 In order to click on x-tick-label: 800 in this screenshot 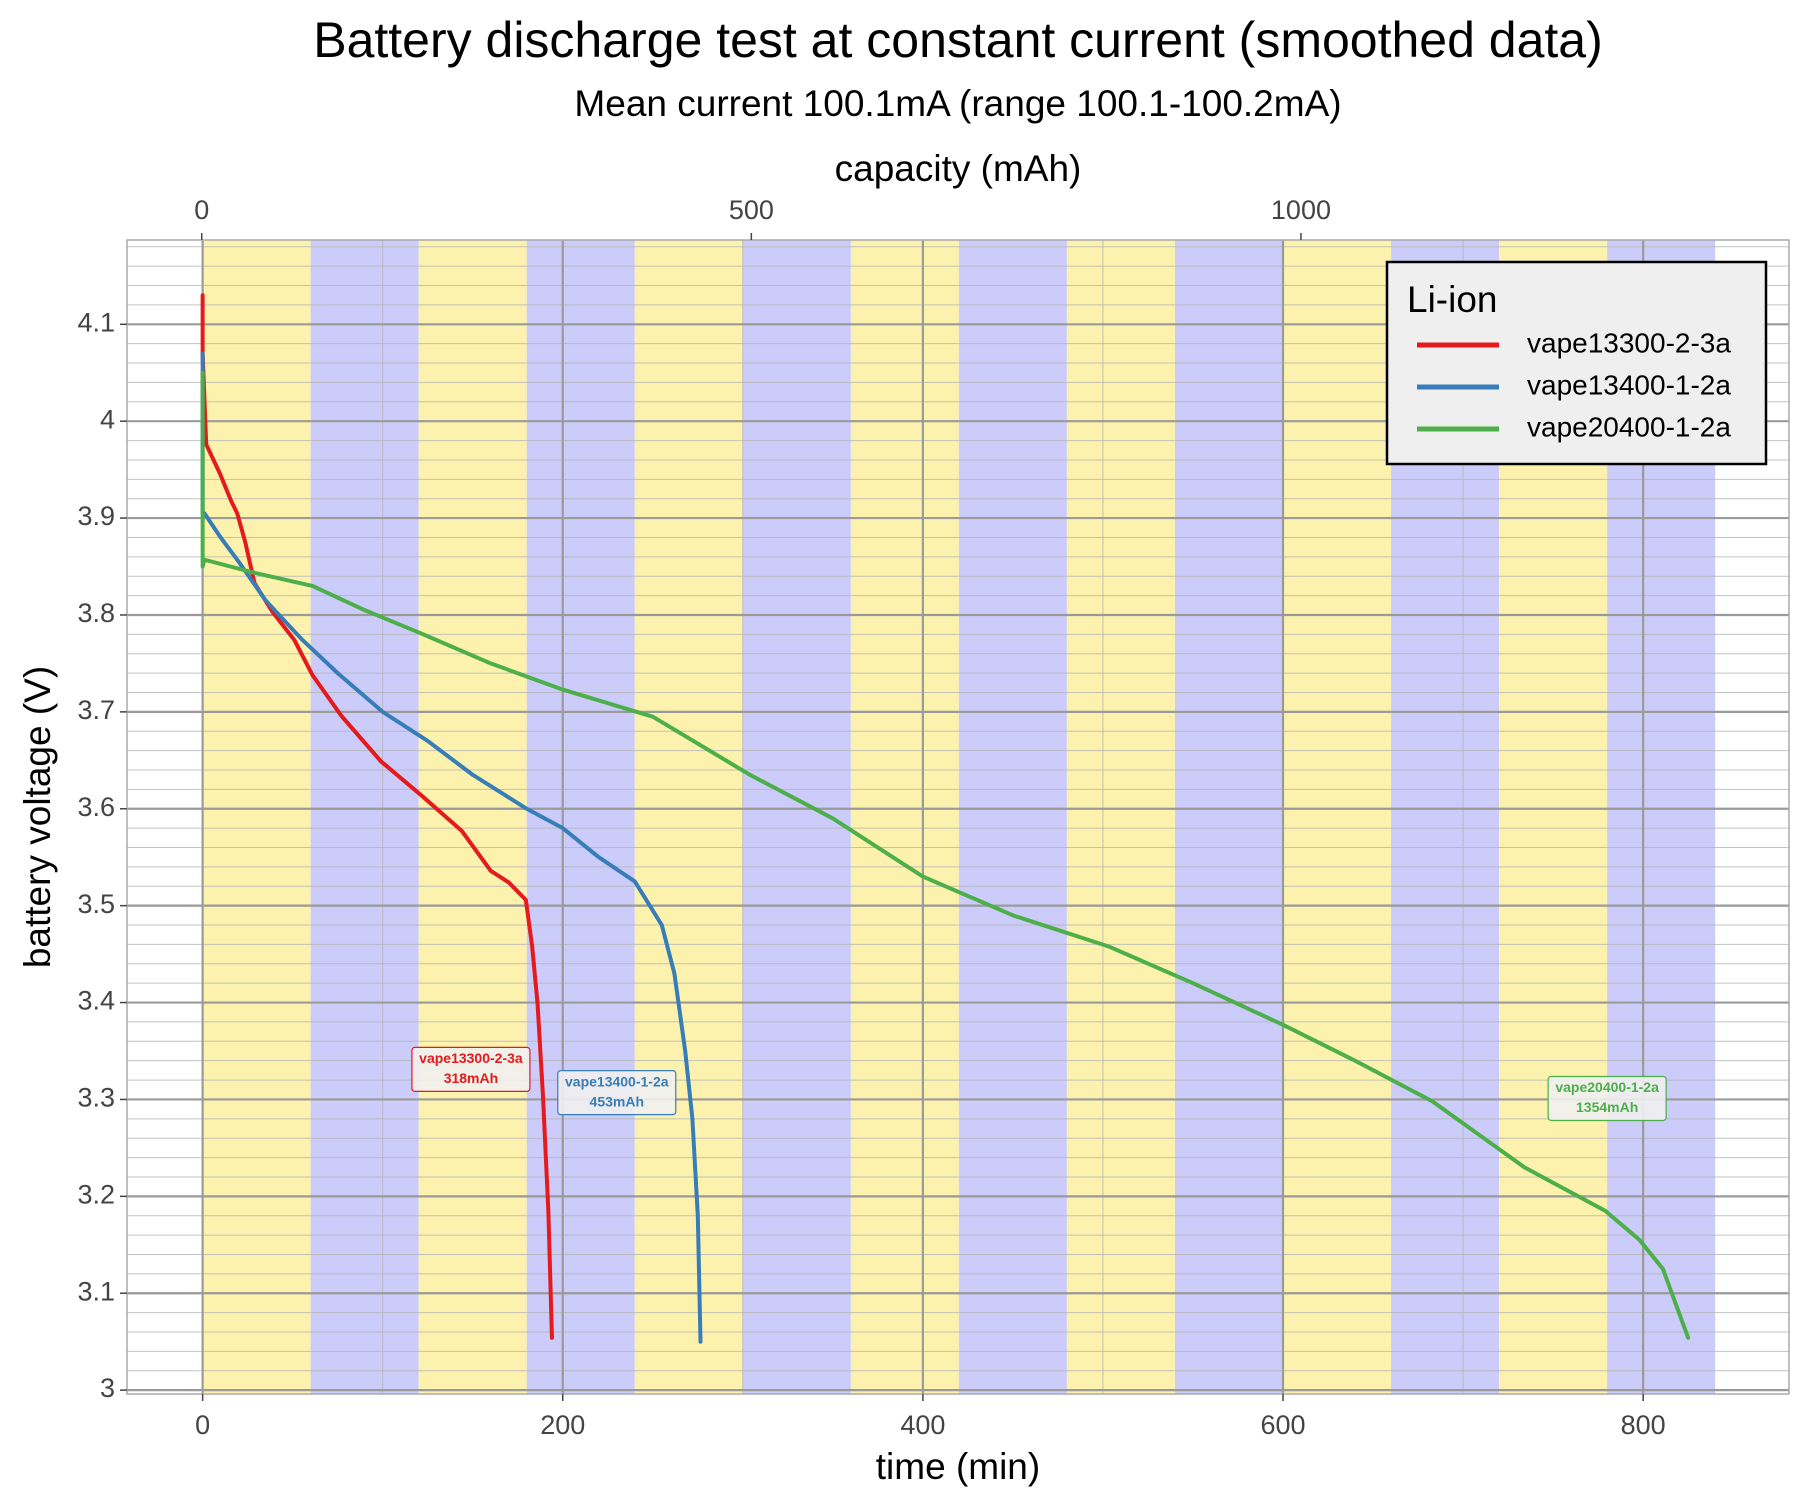, I will do `click(1643, 1425)`.